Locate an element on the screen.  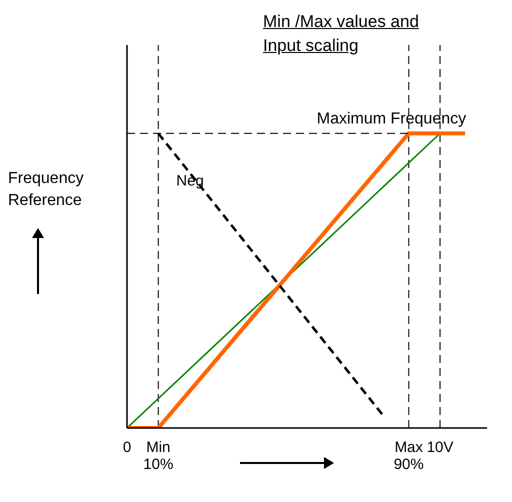
x-tick-label: 10V is located at coordinates (440, 447).